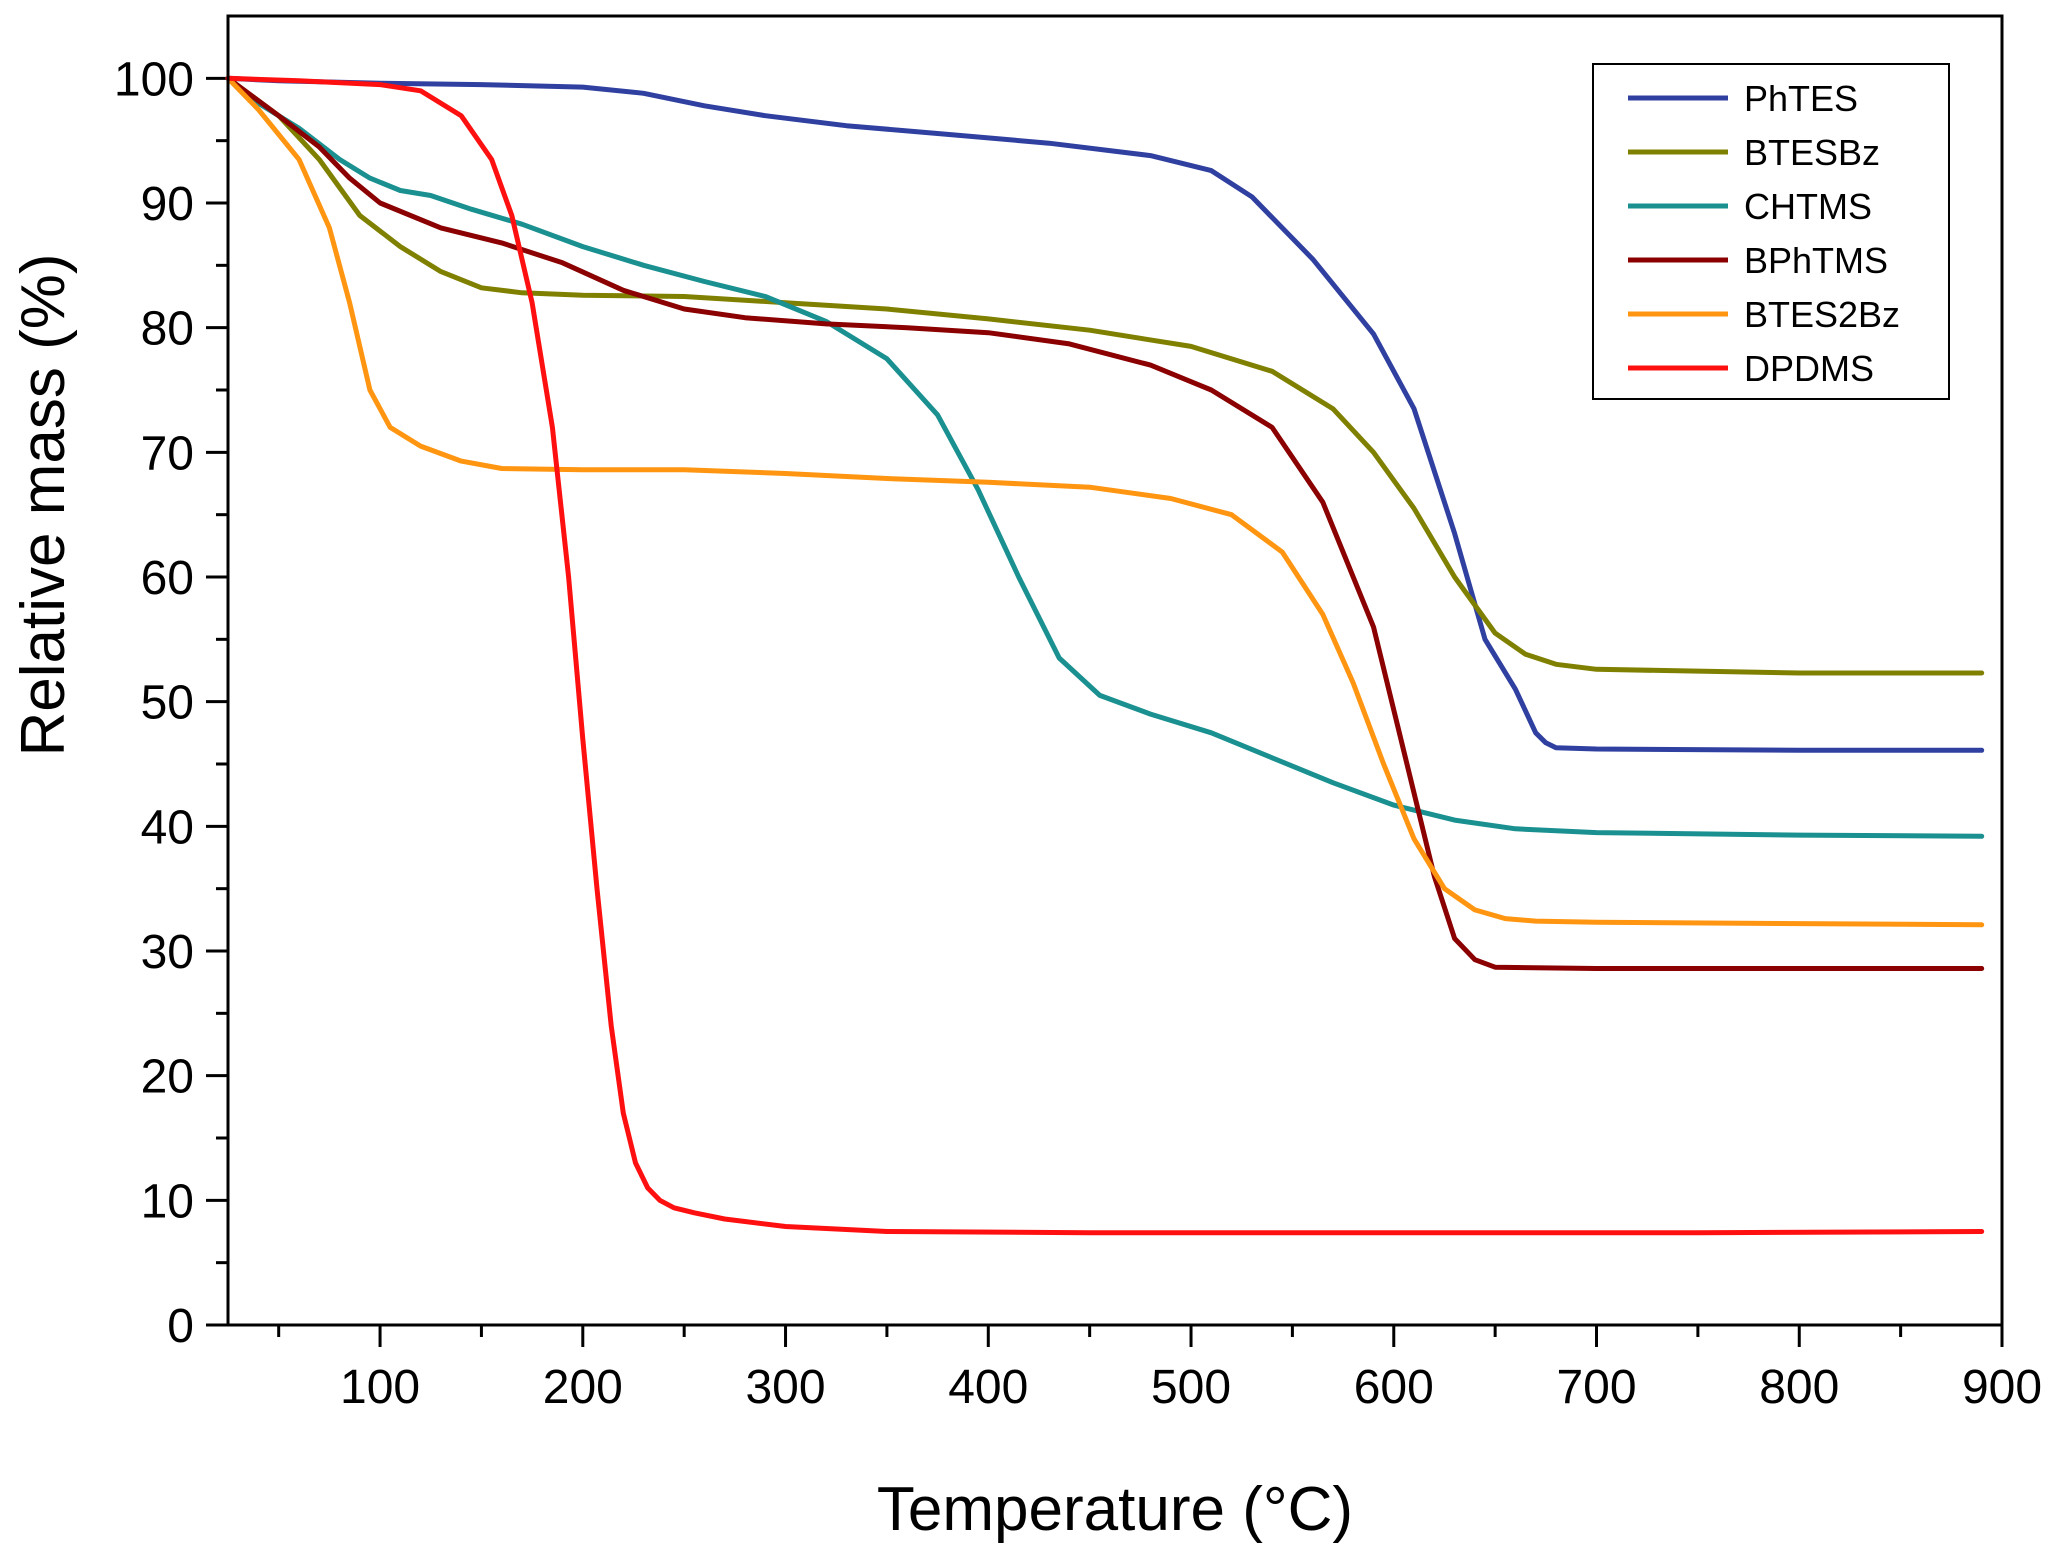  What do you see at coordinates (154, 79) in the screenshot?
I see `y-tick-label: 100` at bounding box center [154, 79].